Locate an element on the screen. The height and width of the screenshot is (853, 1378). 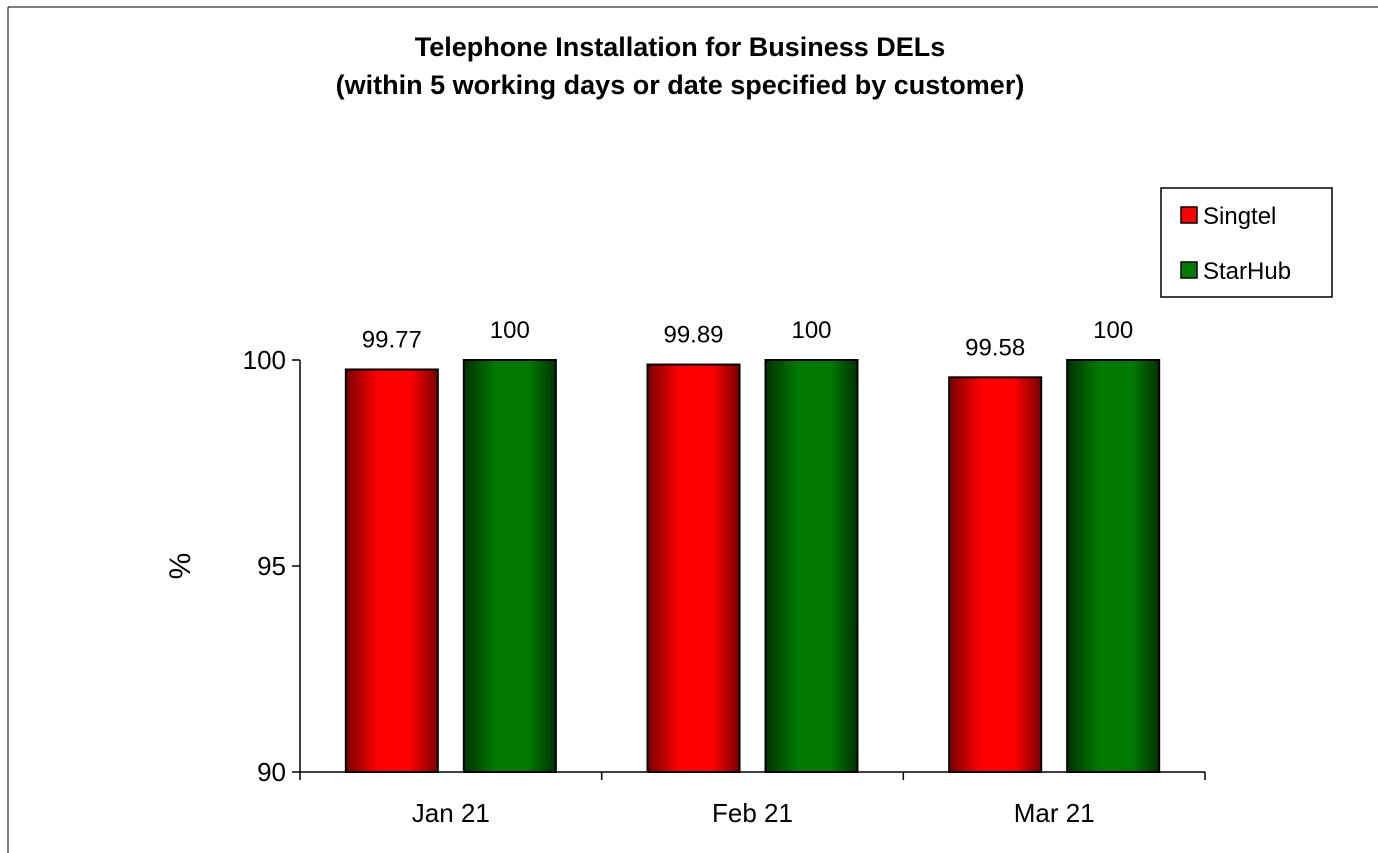
legend-box is located at coordinates (1246, 242).